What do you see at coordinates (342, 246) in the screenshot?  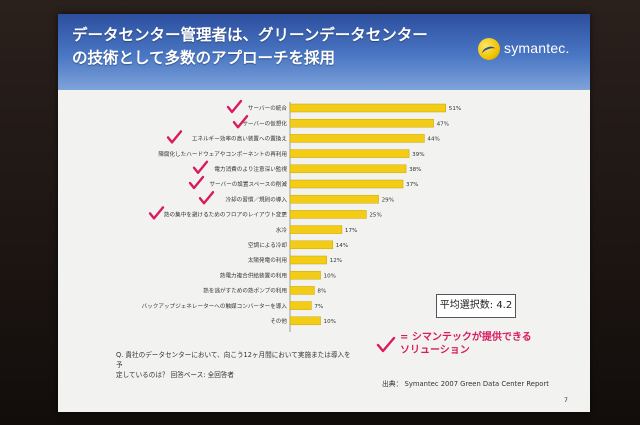 I see `value-label-10: 14%` at bounding box center [342, 246].